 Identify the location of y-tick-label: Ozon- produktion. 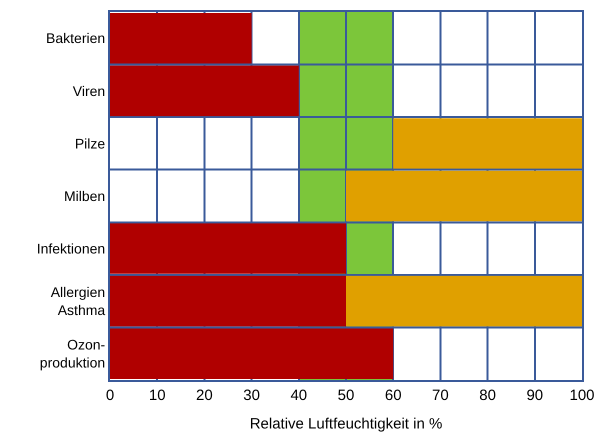
(73, 353).